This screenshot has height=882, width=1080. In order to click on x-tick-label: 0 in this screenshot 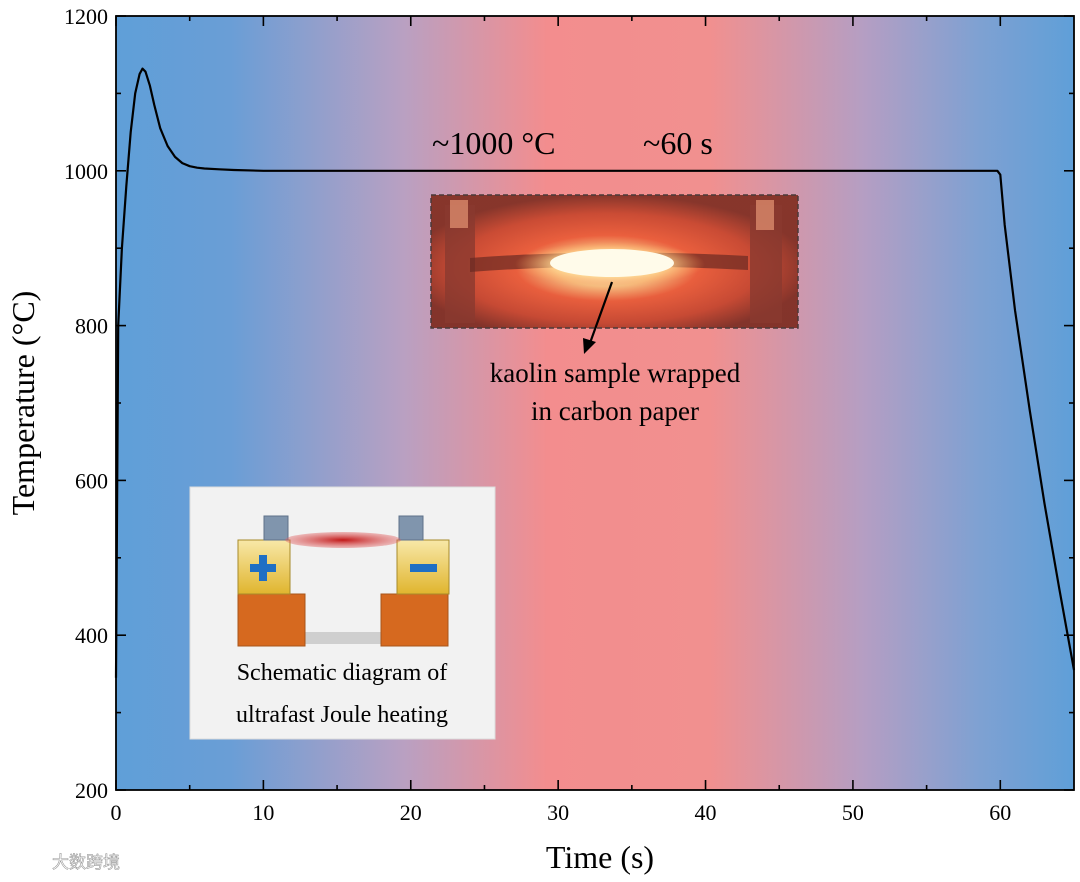, I will do `click(116, 812)`.